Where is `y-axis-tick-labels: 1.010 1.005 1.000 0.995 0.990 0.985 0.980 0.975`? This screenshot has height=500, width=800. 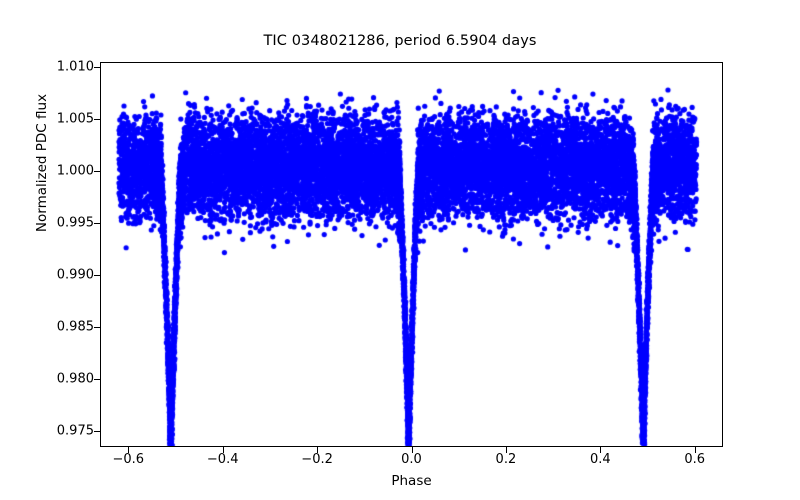 y-axis-tick-labels: 1.010 1.005 1.000 0.995 0.990 0.985 0.980 0.975 is located at coordinates (60, 250).